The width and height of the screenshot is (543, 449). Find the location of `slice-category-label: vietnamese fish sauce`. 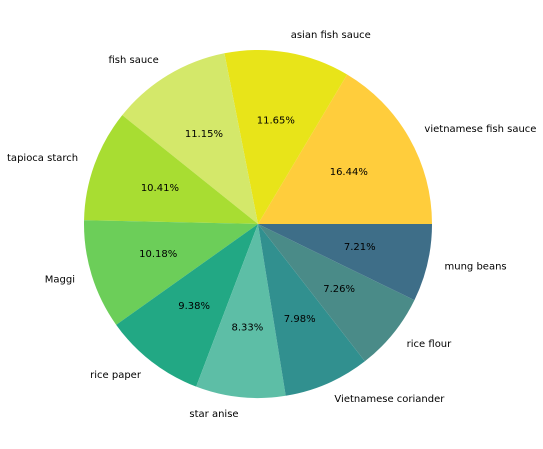

slice-category-label: vietnamese fish sauce is located at coordinates (480, 129).